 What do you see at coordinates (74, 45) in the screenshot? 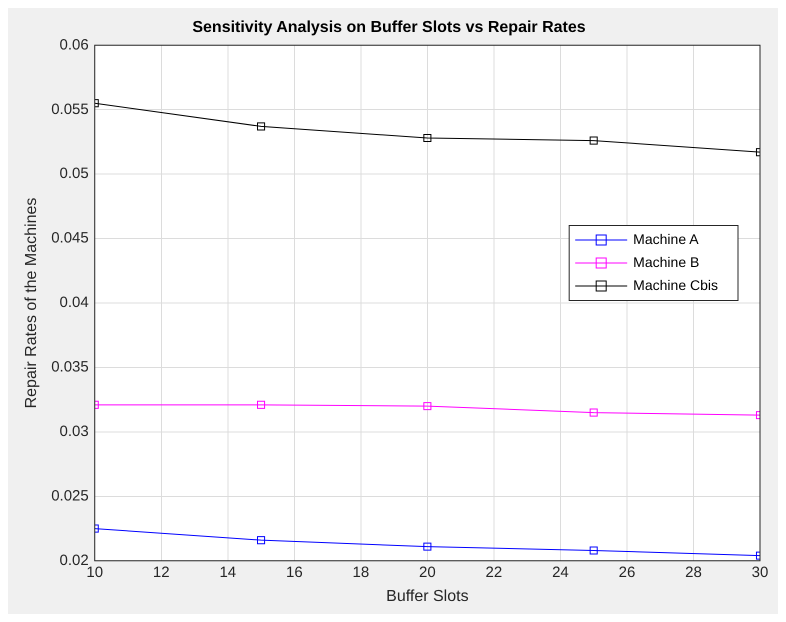
I see `y-tick-label: 0.06` at bounding box center [74, 45].